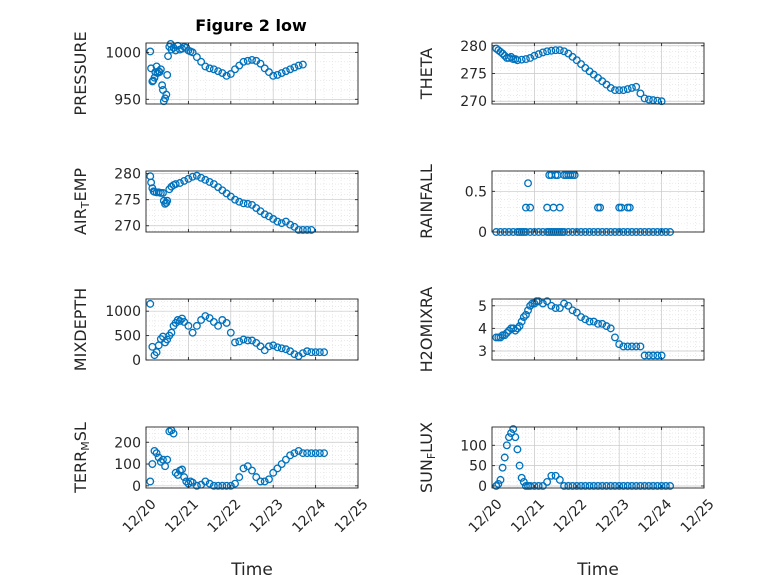  I want to click on y-axis-label: AIRTEMP, so click(81, 201).